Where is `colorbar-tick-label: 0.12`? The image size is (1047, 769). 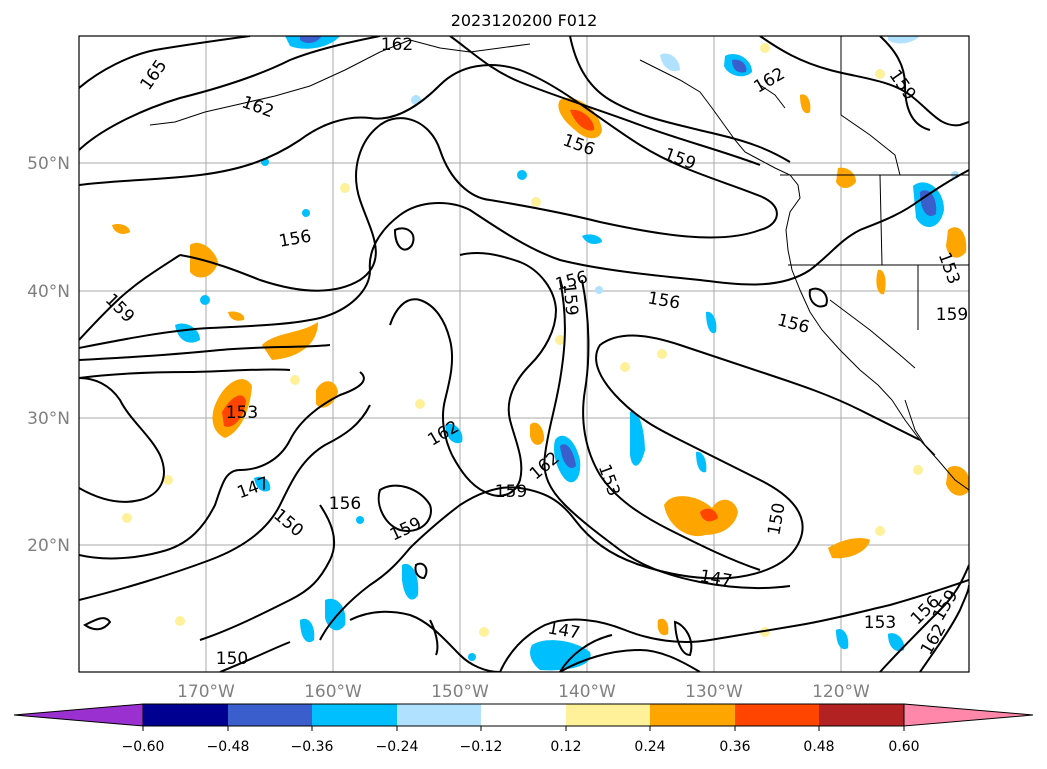 colorbar-tick-label: 0.12 is located at coordinates (565, 747).